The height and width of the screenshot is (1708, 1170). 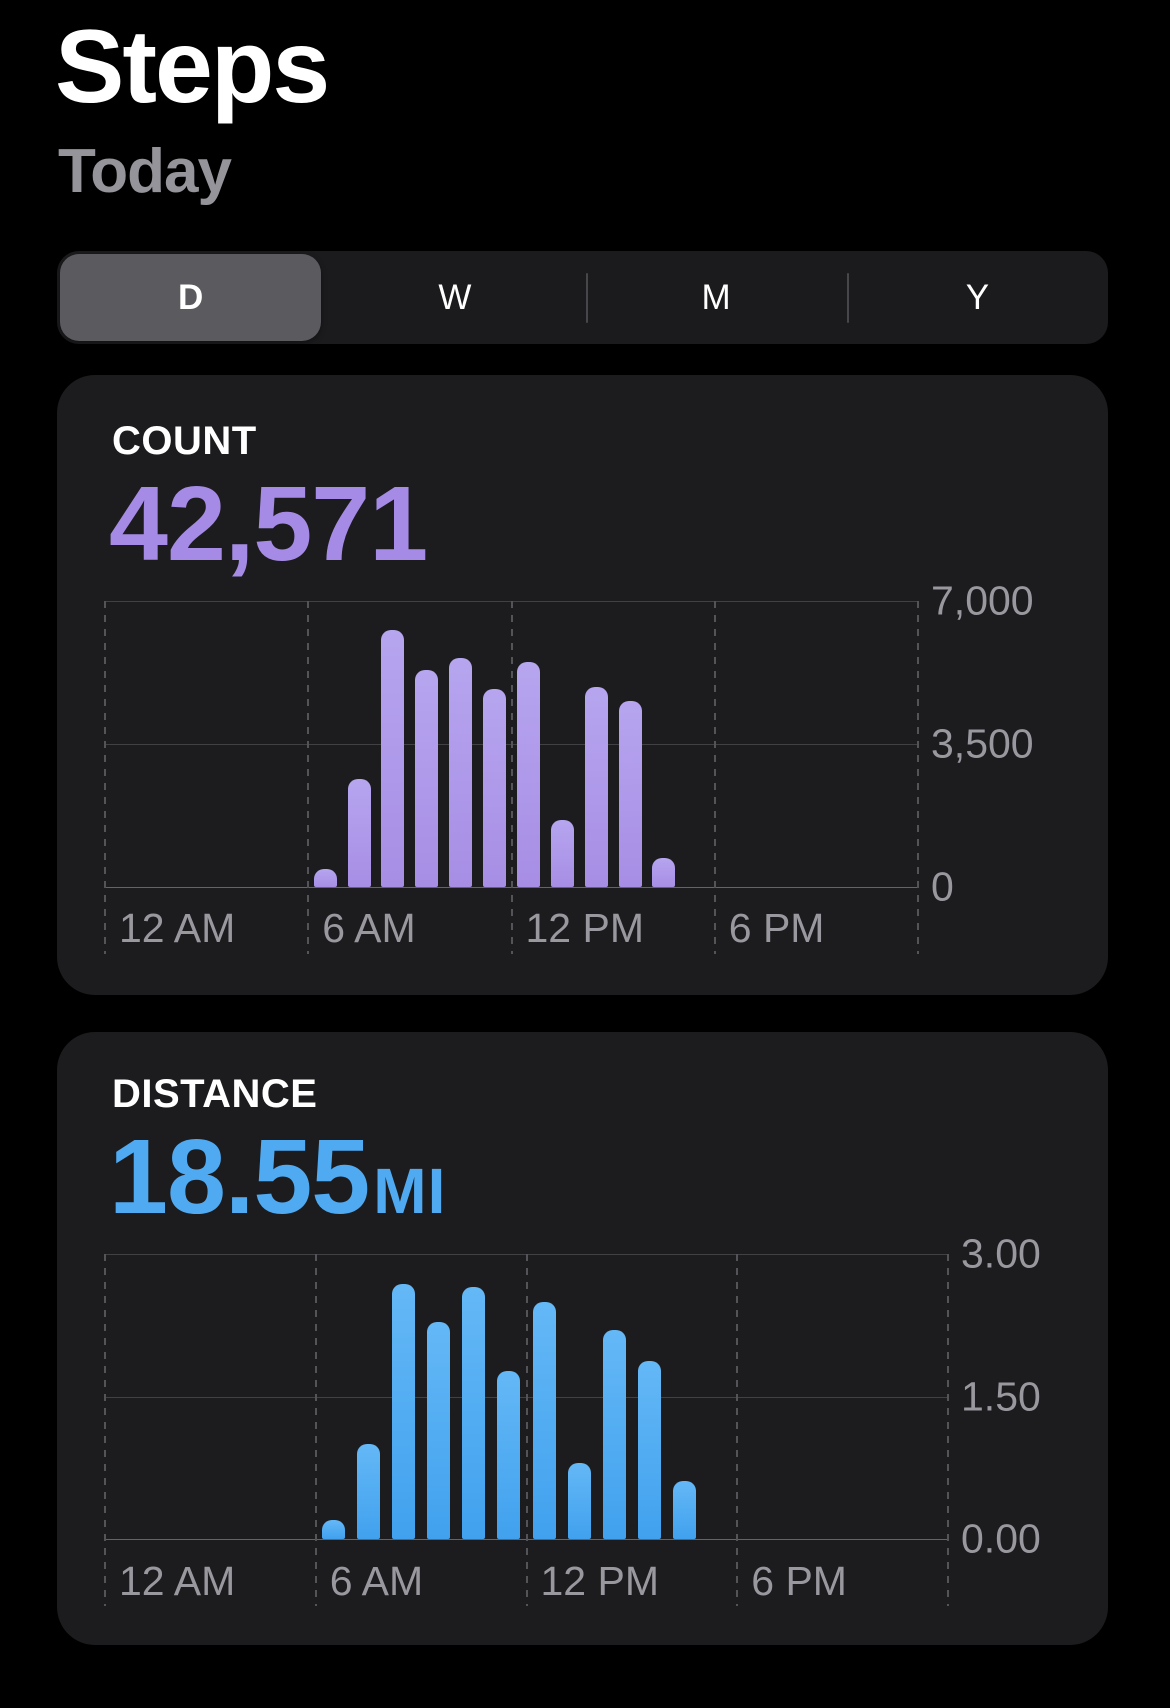 What do you see at coordinates (184, 441) in the screenshot?
I see `count-card-heading: COUNT` at bounding box center [184, 441].